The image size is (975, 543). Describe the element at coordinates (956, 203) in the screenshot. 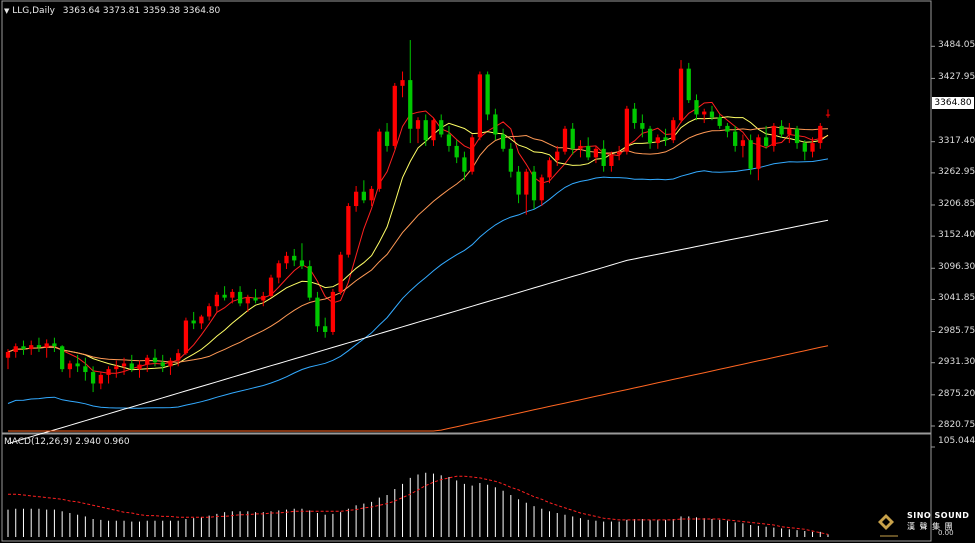

I see `y-tick-label: 3206.85` at that location.